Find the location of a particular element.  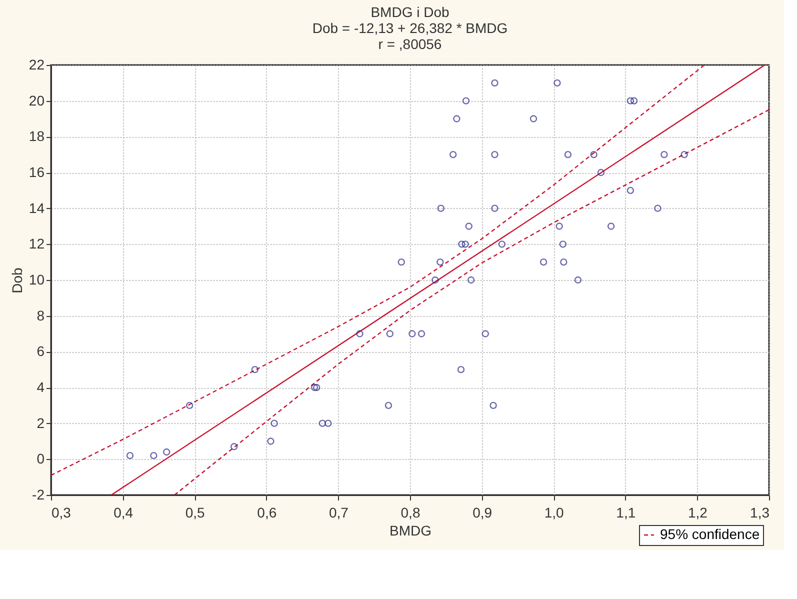

x-tick-label: 0,5 is located at coordinates (195, 512).